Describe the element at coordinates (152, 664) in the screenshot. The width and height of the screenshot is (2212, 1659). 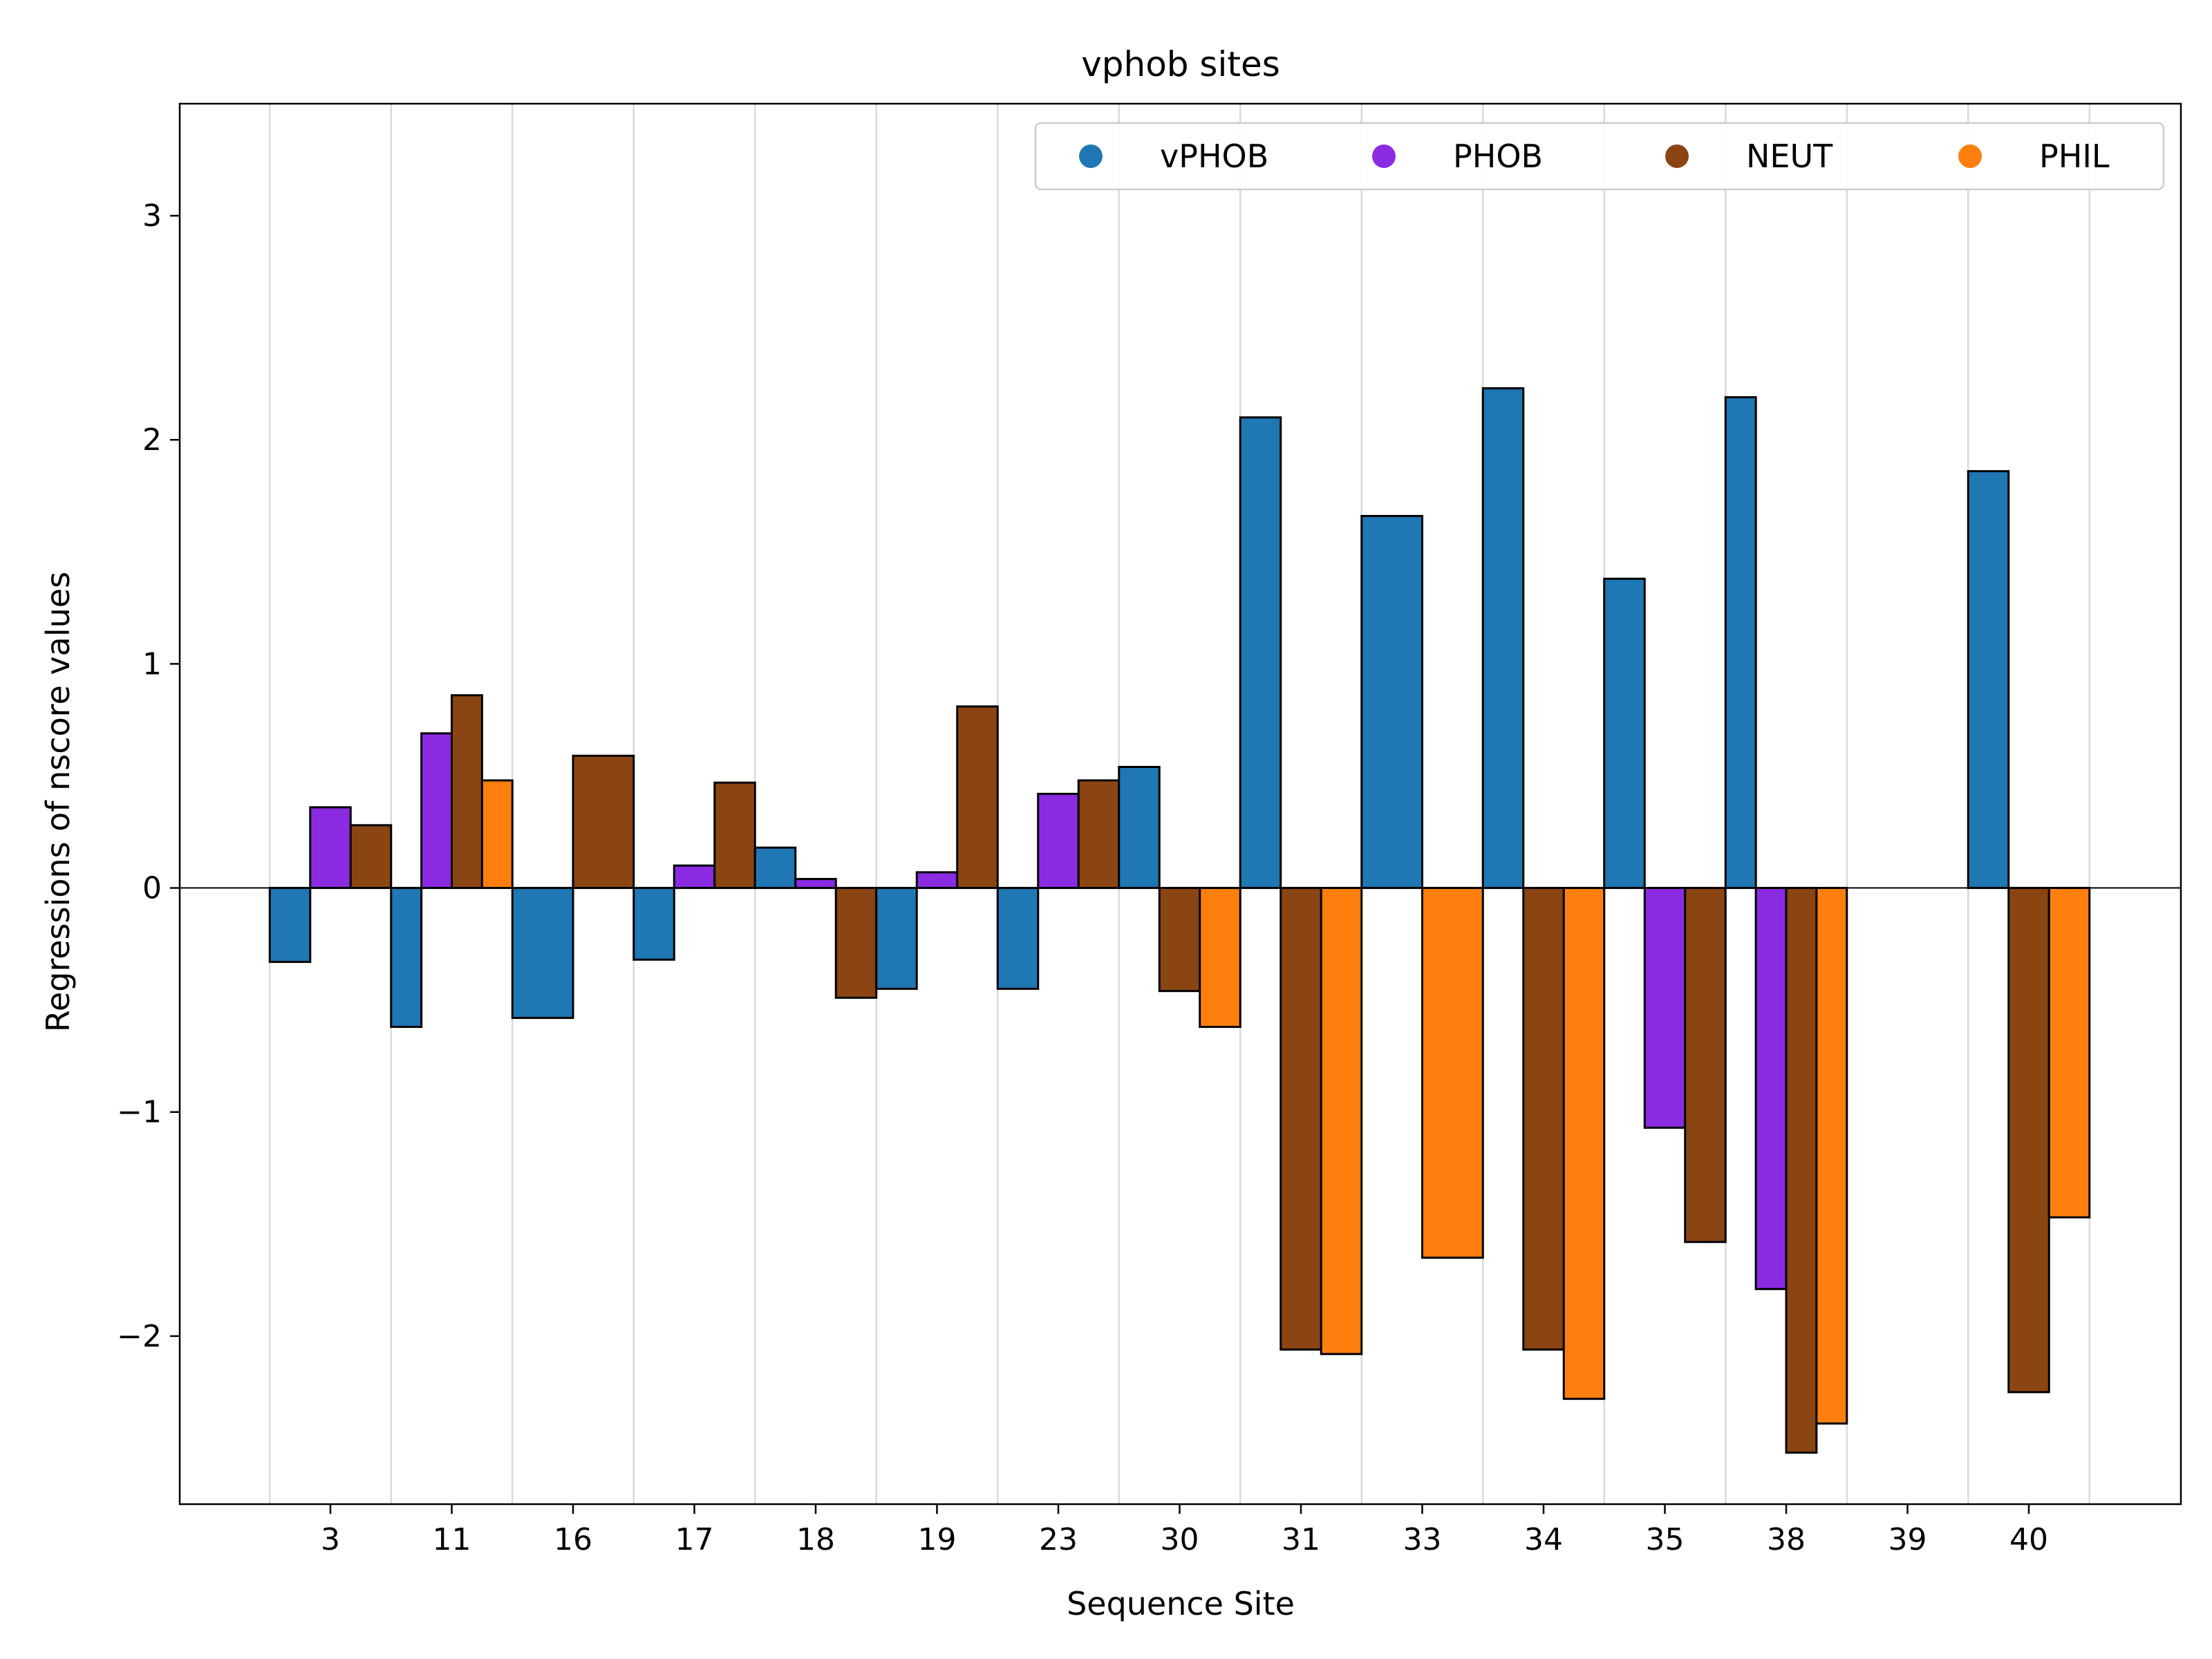
I see `y-tick-label: 1` at that location.